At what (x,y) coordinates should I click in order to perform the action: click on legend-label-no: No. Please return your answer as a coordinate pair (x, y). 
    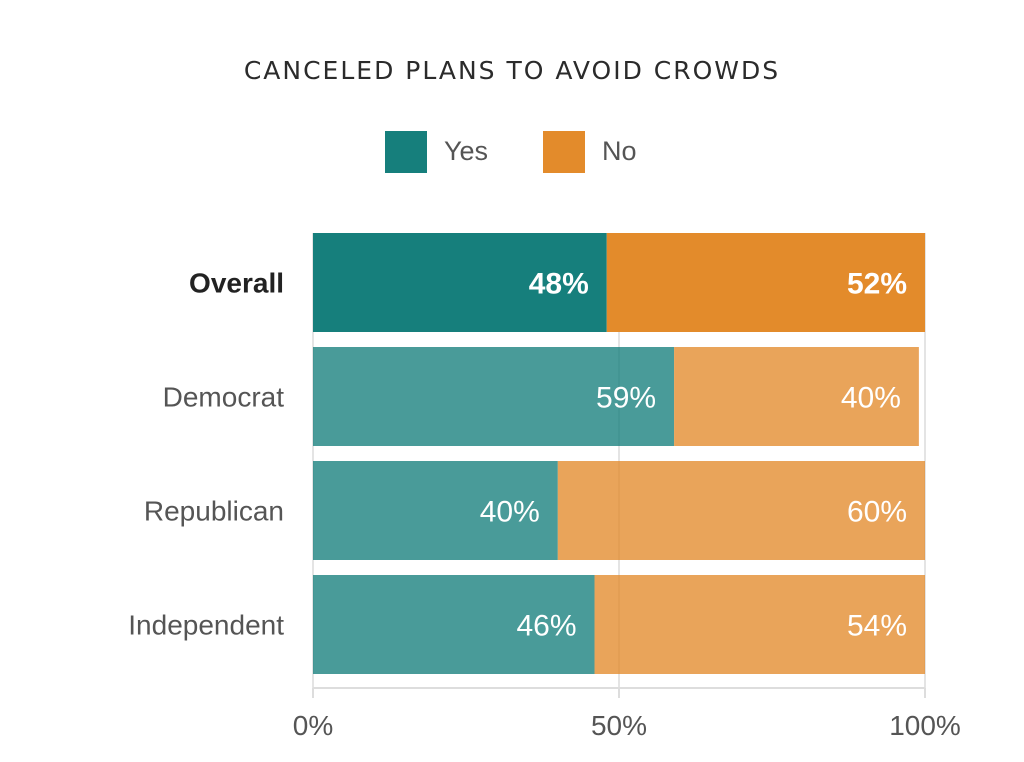
    Looking at the image, I should click on (619, 151).